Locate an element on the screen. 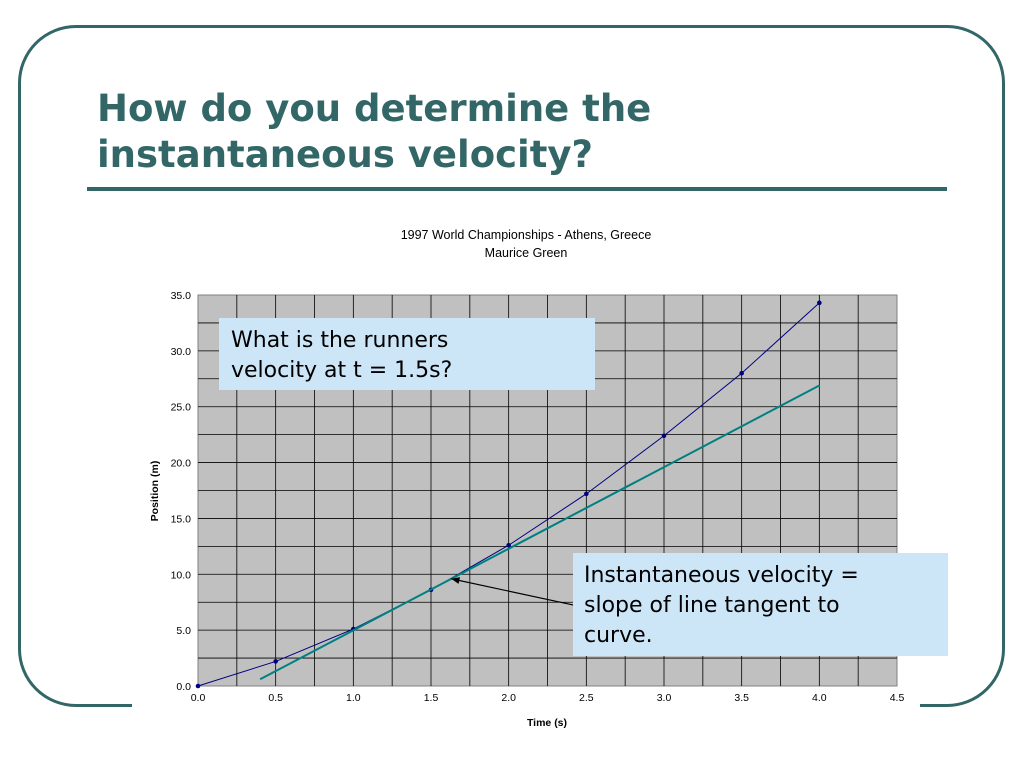  y-tick-label: 10.0 is located at coordinates (181, 575).